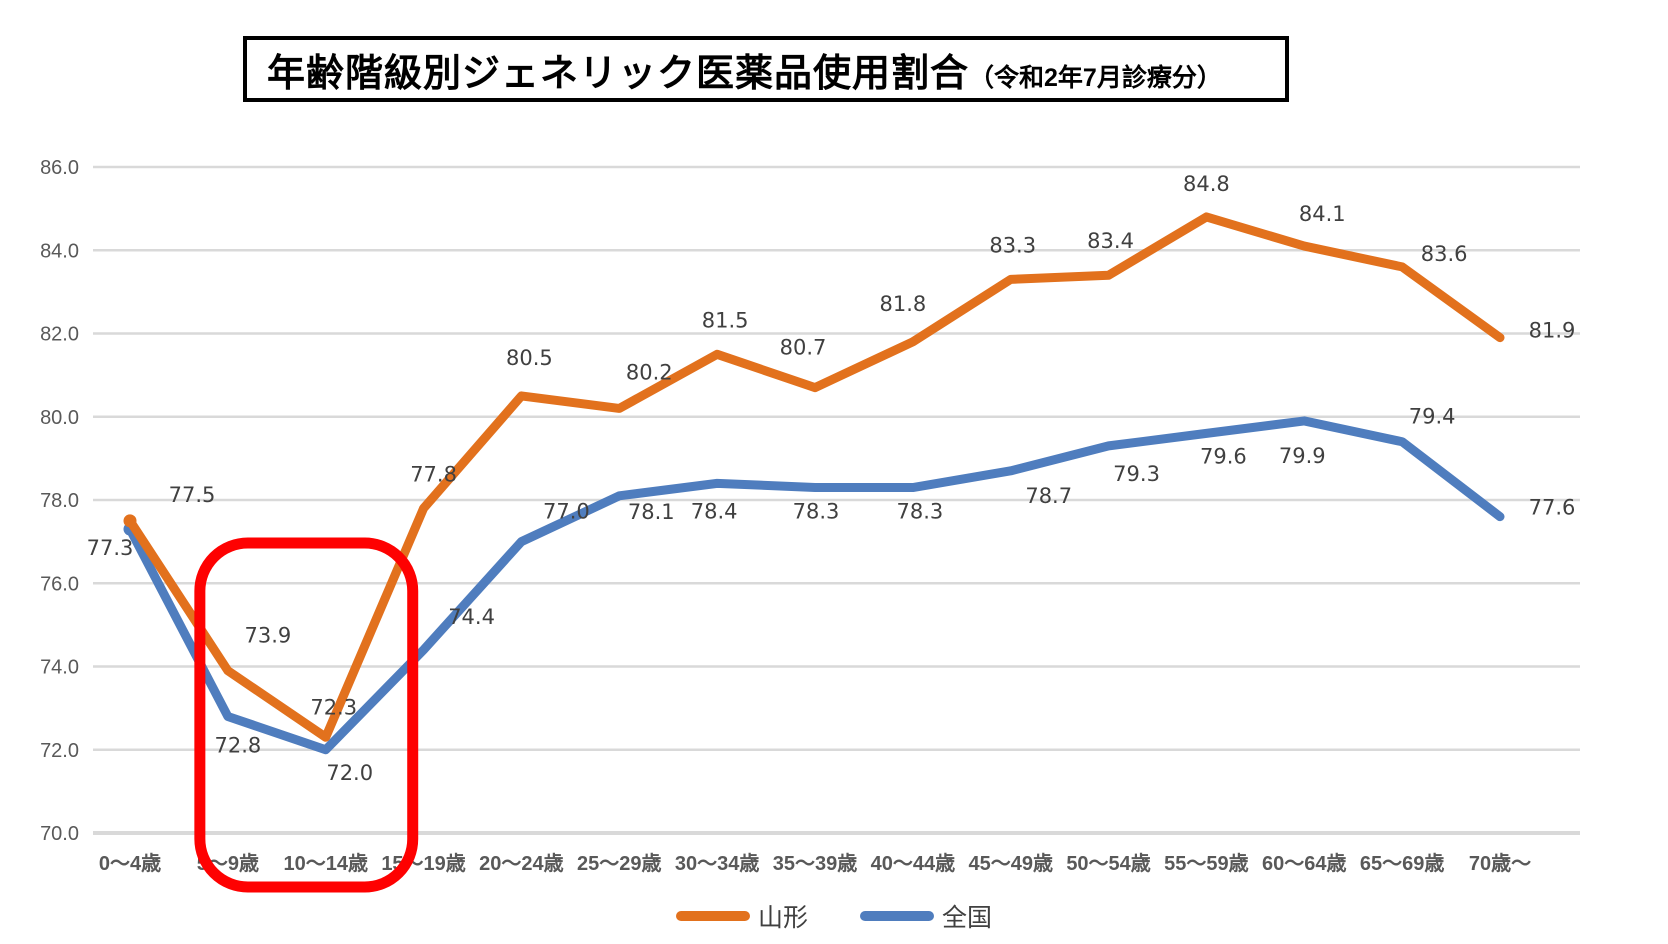 The width and height of the screenshot is (1668, 944). What do you see at coordinates (1048, 496) in the screenshot?
I see `data-label-zenkoku: 78.7` at bounding box center [1048, 496].